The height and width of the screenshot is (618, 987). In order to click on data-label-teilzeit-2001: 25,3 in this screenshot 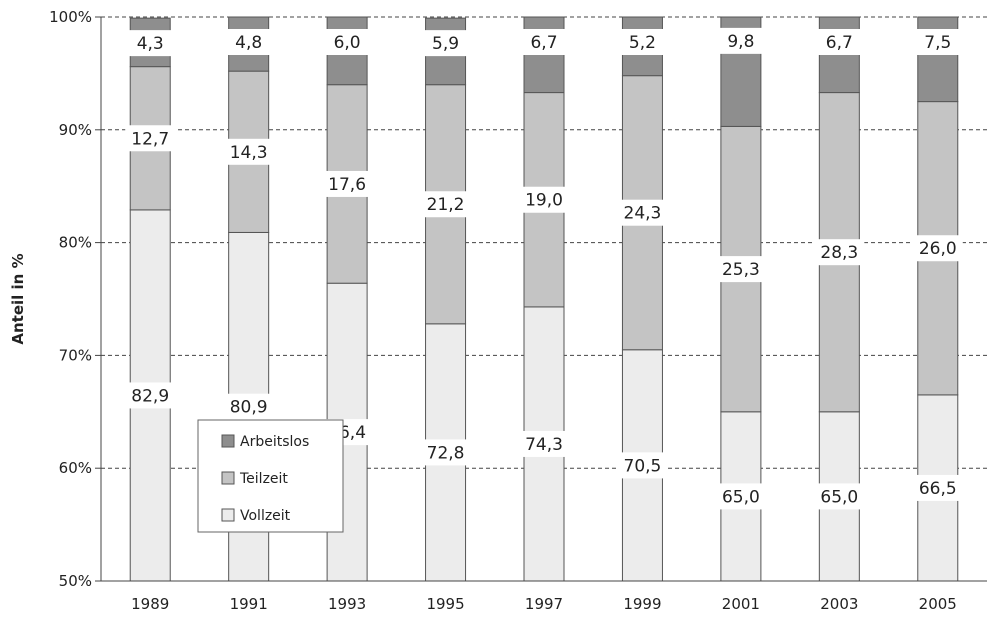, I will do `click(741, 270)`.